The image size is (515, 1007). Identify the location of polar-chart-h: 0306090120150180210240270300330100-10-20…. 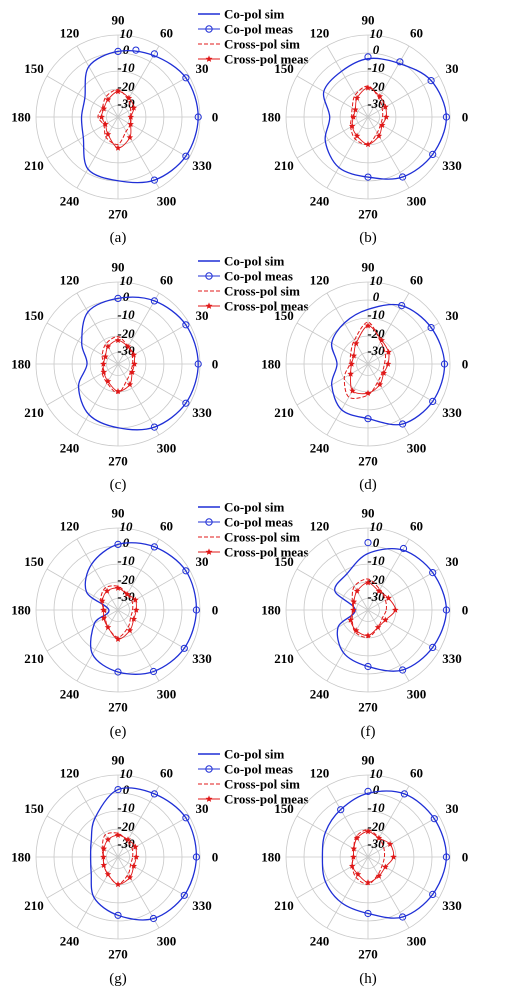
(364, 870).